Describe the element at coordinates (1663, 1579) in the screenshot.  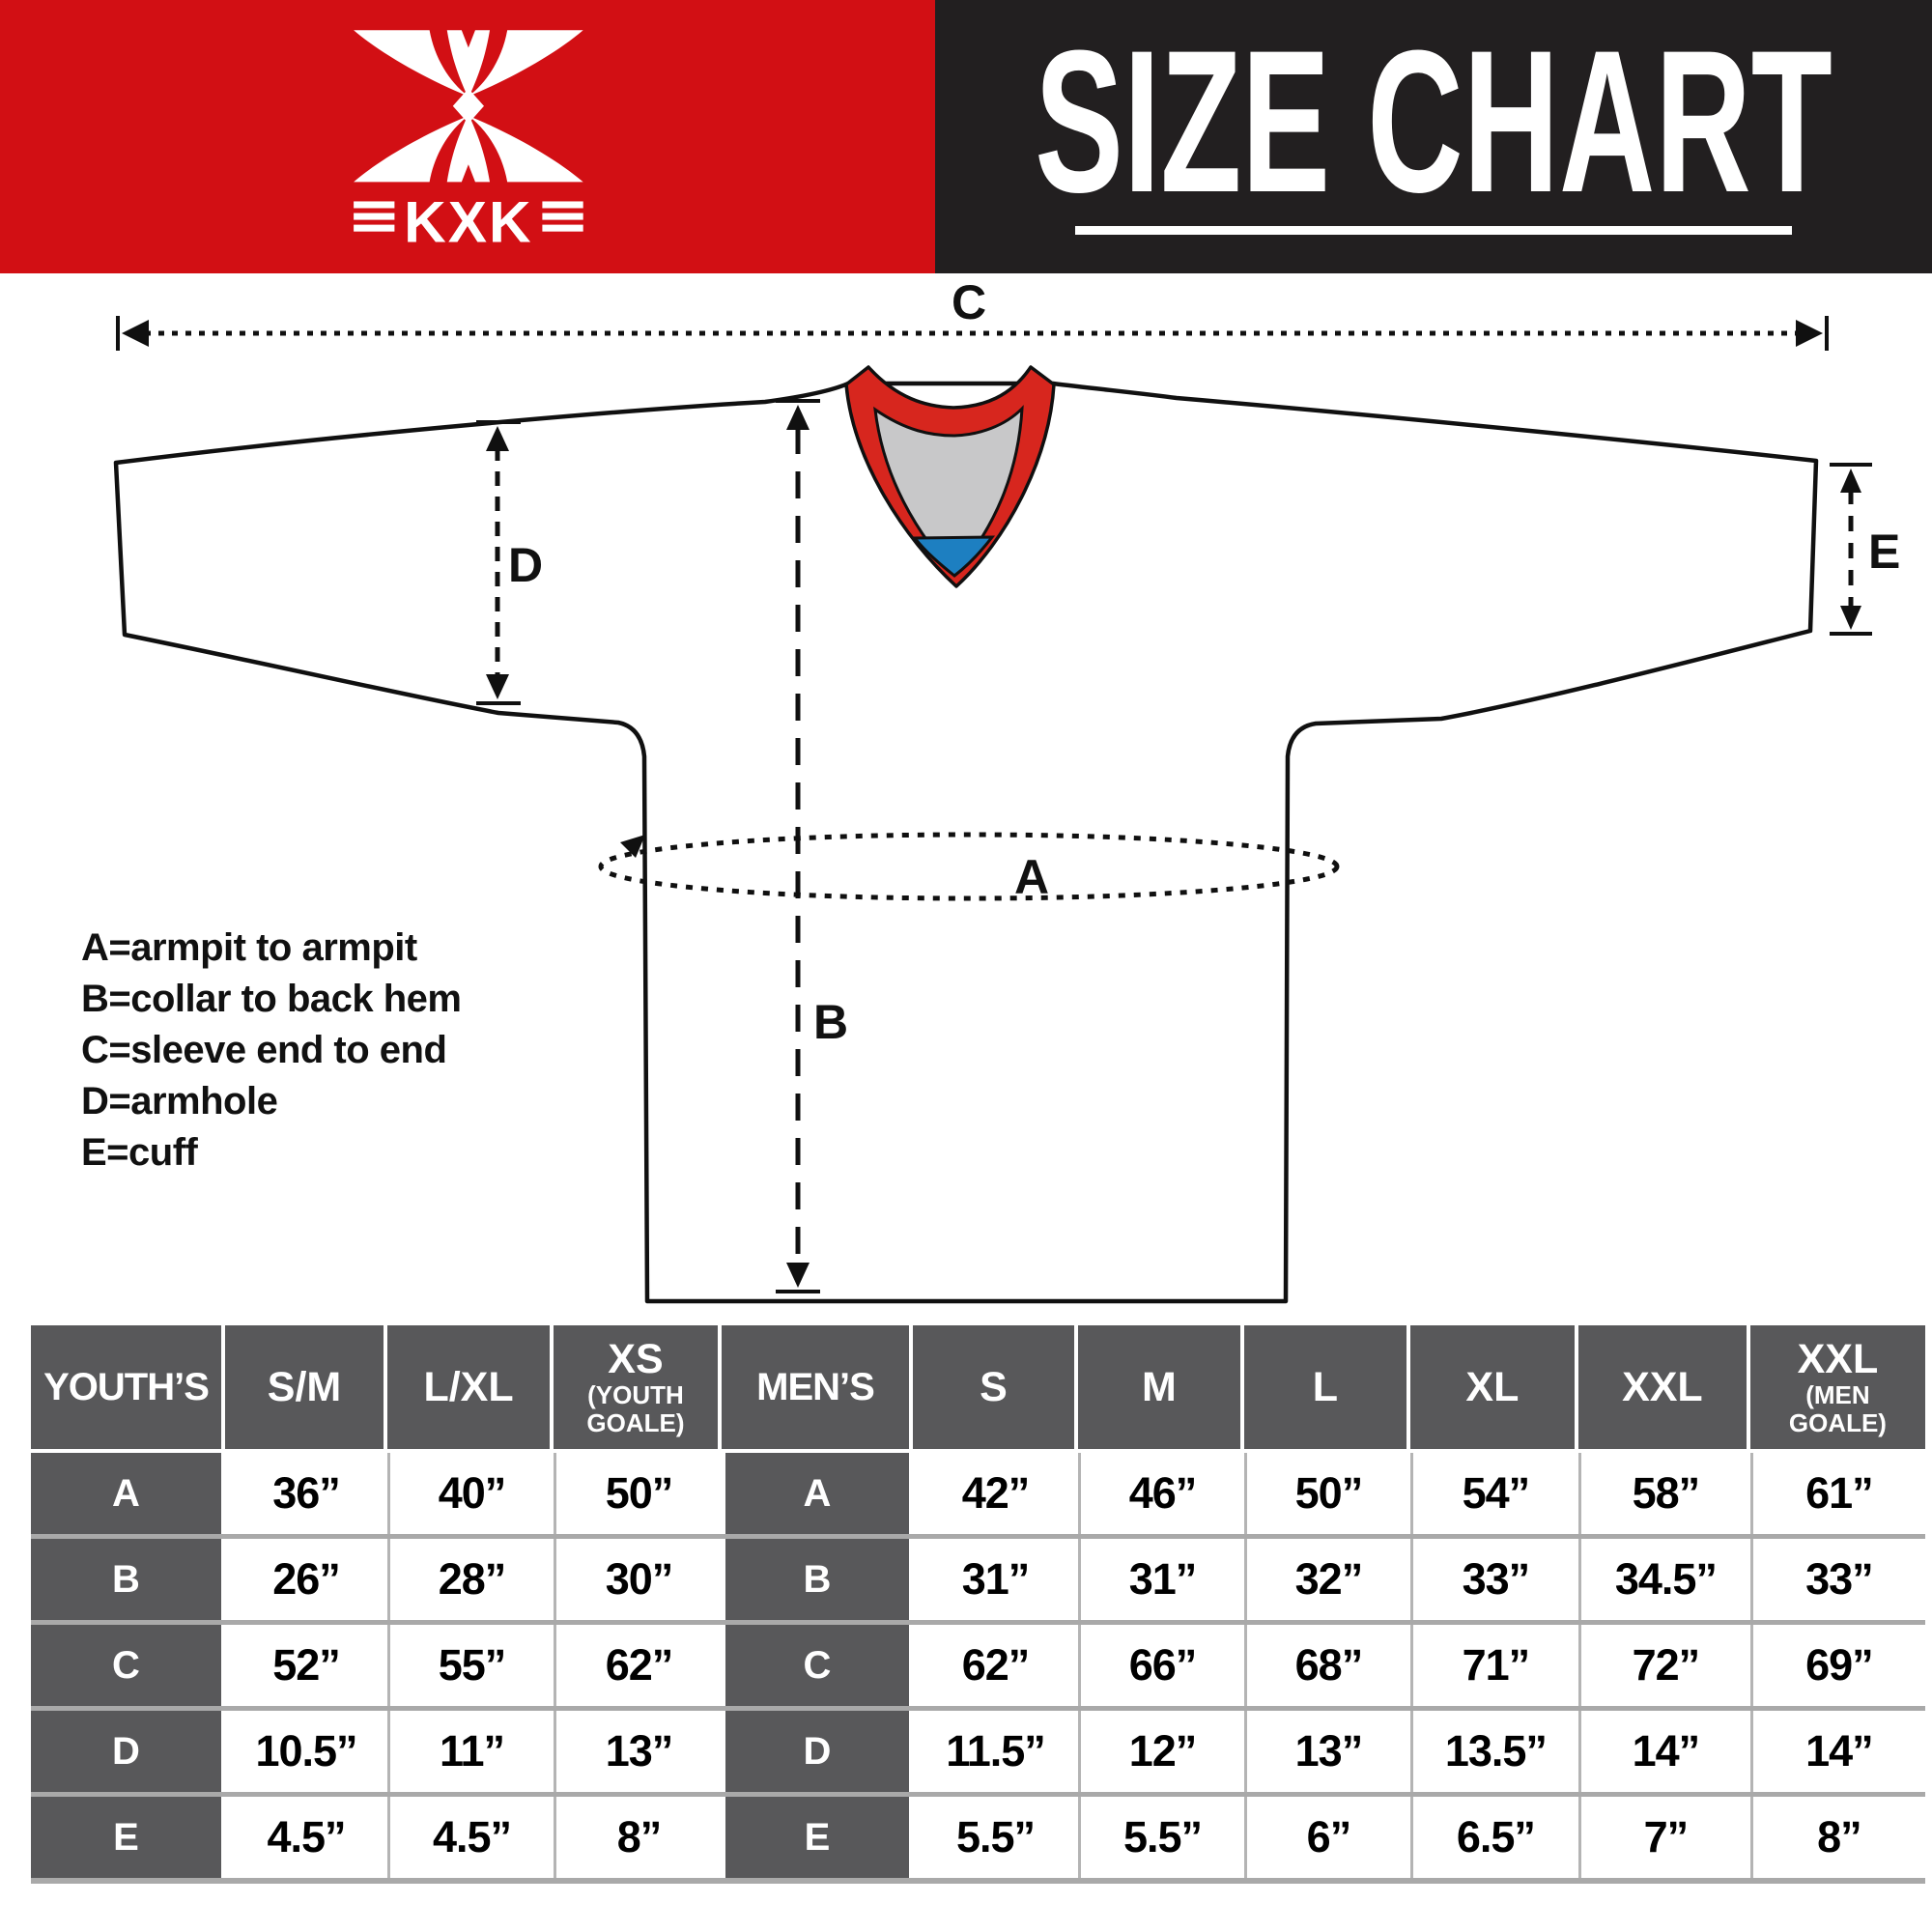
I see `table-cell: 34.5”` at that location.